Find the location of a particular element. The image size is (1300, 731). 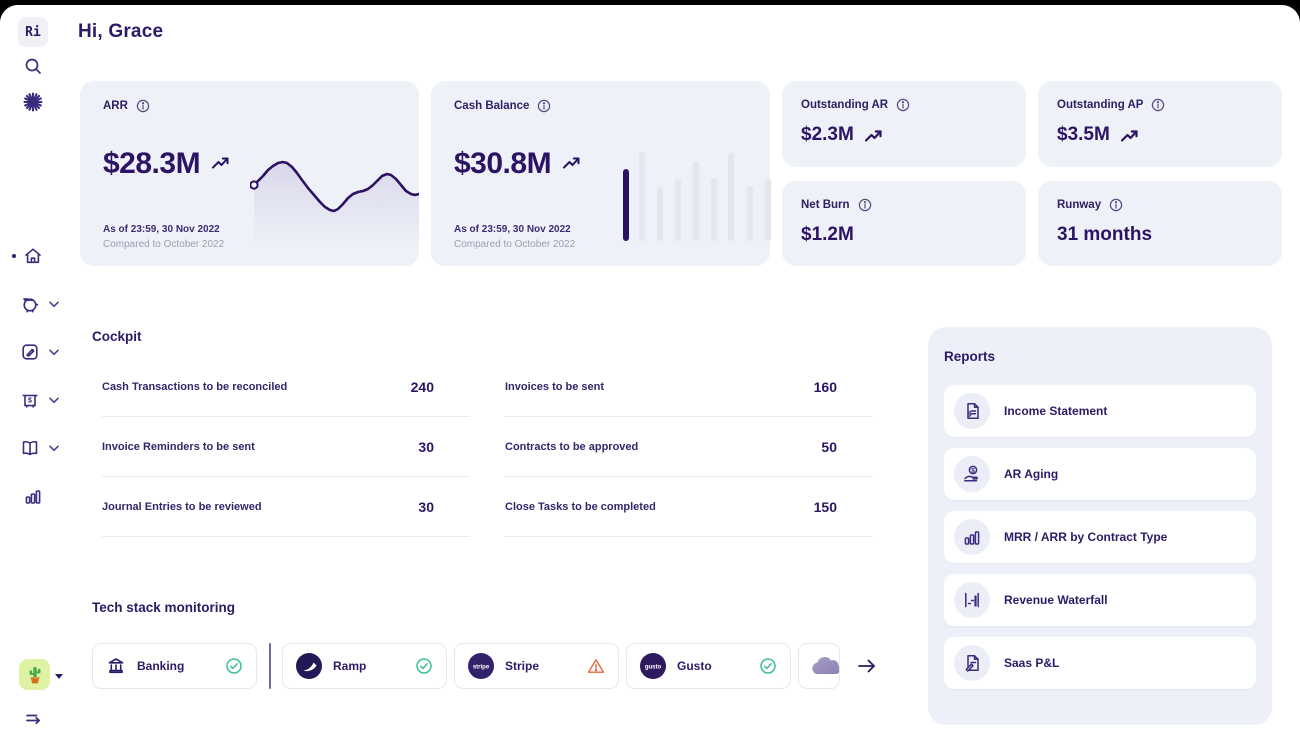

report-label: MRR / ARR by Contract Type is located at coordinates (1086, 537).